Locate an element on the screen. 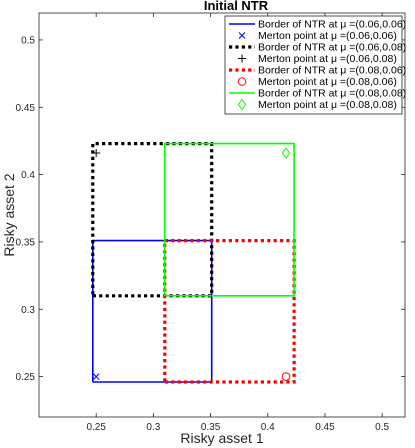 Image resolution: width=415 pixels, height=448 pixels. legend-entry: Merton point at μ =(0.08,0.08) is located at coordinates (327, 105).